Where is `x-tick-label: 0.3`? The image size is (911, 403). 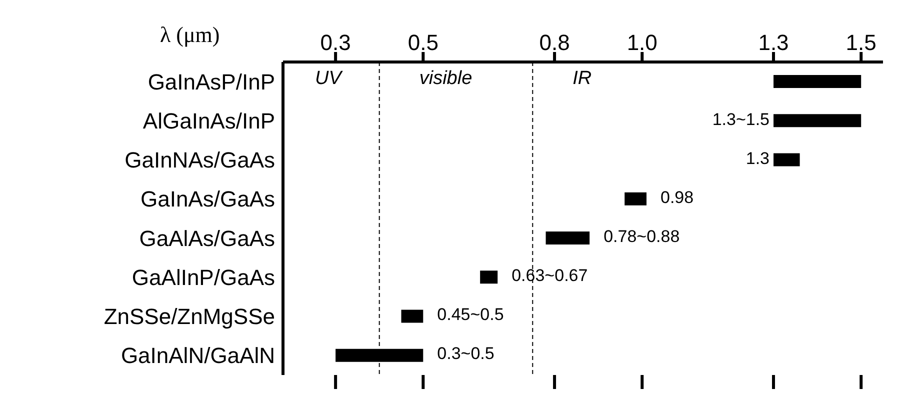
x-tick-label: 0.3 is located at coordinates (335, 42).